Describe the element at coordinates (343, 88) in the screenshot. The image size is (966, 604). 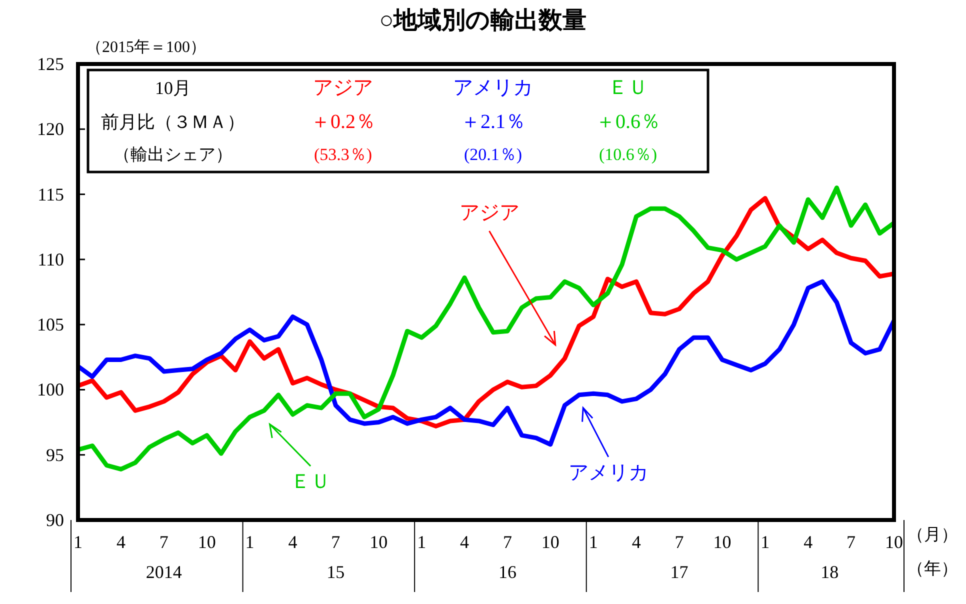
I see `text: アジア` at that location.